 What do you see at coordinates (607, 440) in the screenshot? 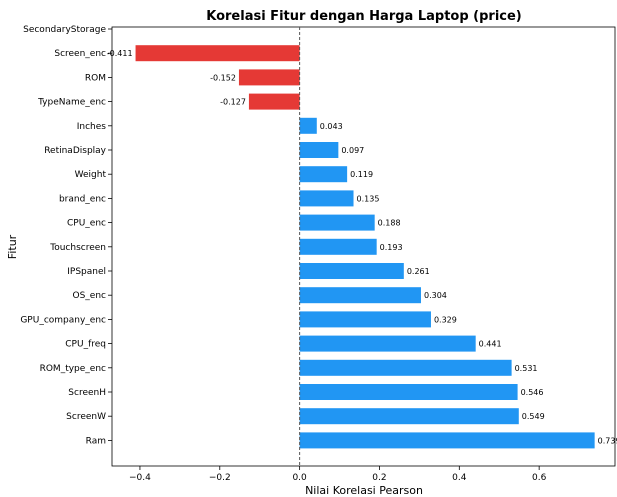
I see `data-label-ram: 0.739` at bounding box center [607, 440].